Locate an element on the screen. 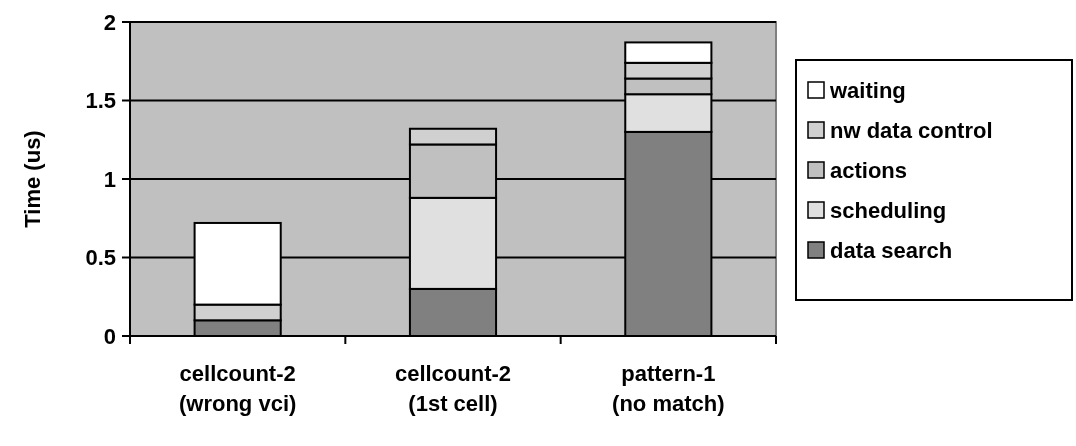  y-axis-title: Time (us) is located at coordinates (32, 179).